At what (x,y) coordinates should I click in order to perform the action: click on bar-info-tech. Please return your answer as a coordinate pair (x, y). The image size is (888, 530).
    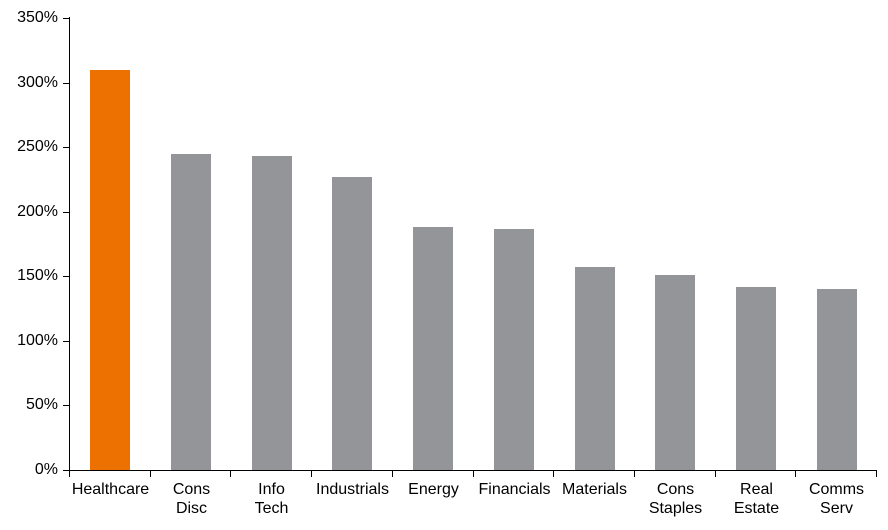
    Looking at the image, I should click on (272, 313).